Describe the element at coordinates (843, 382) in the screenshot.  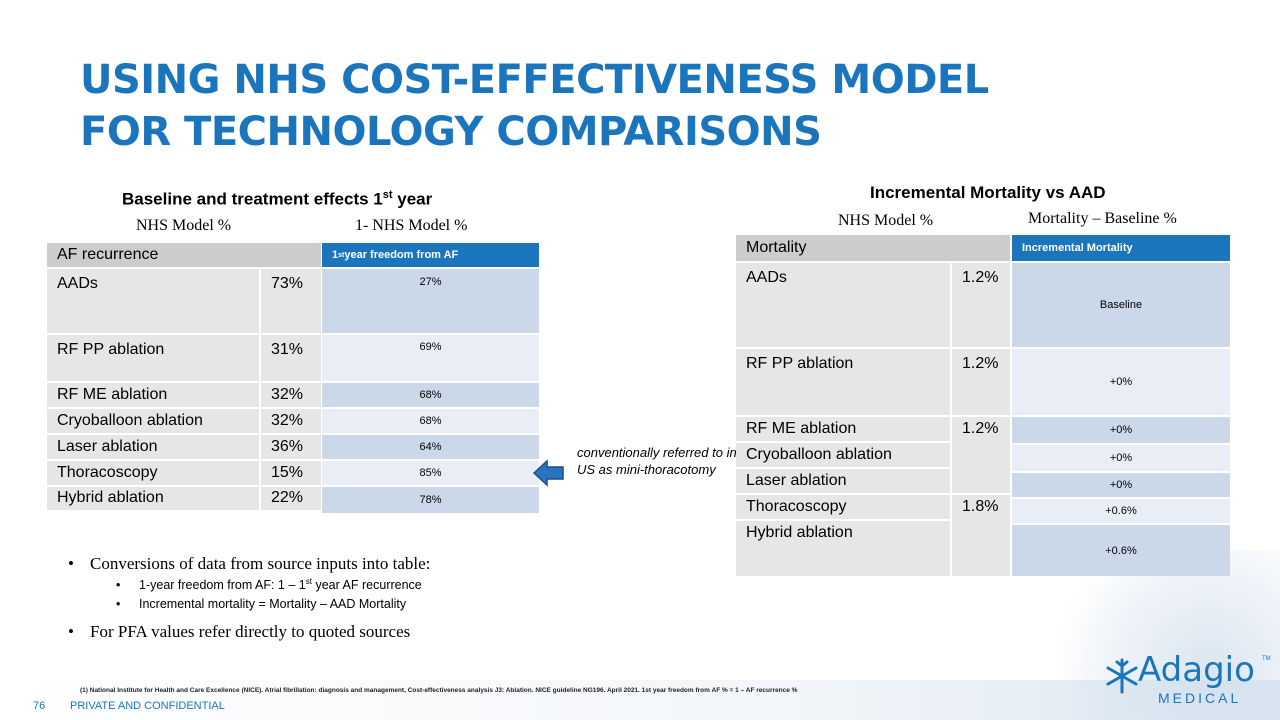
I see `right-row-label: RF PP ablation` at that location.